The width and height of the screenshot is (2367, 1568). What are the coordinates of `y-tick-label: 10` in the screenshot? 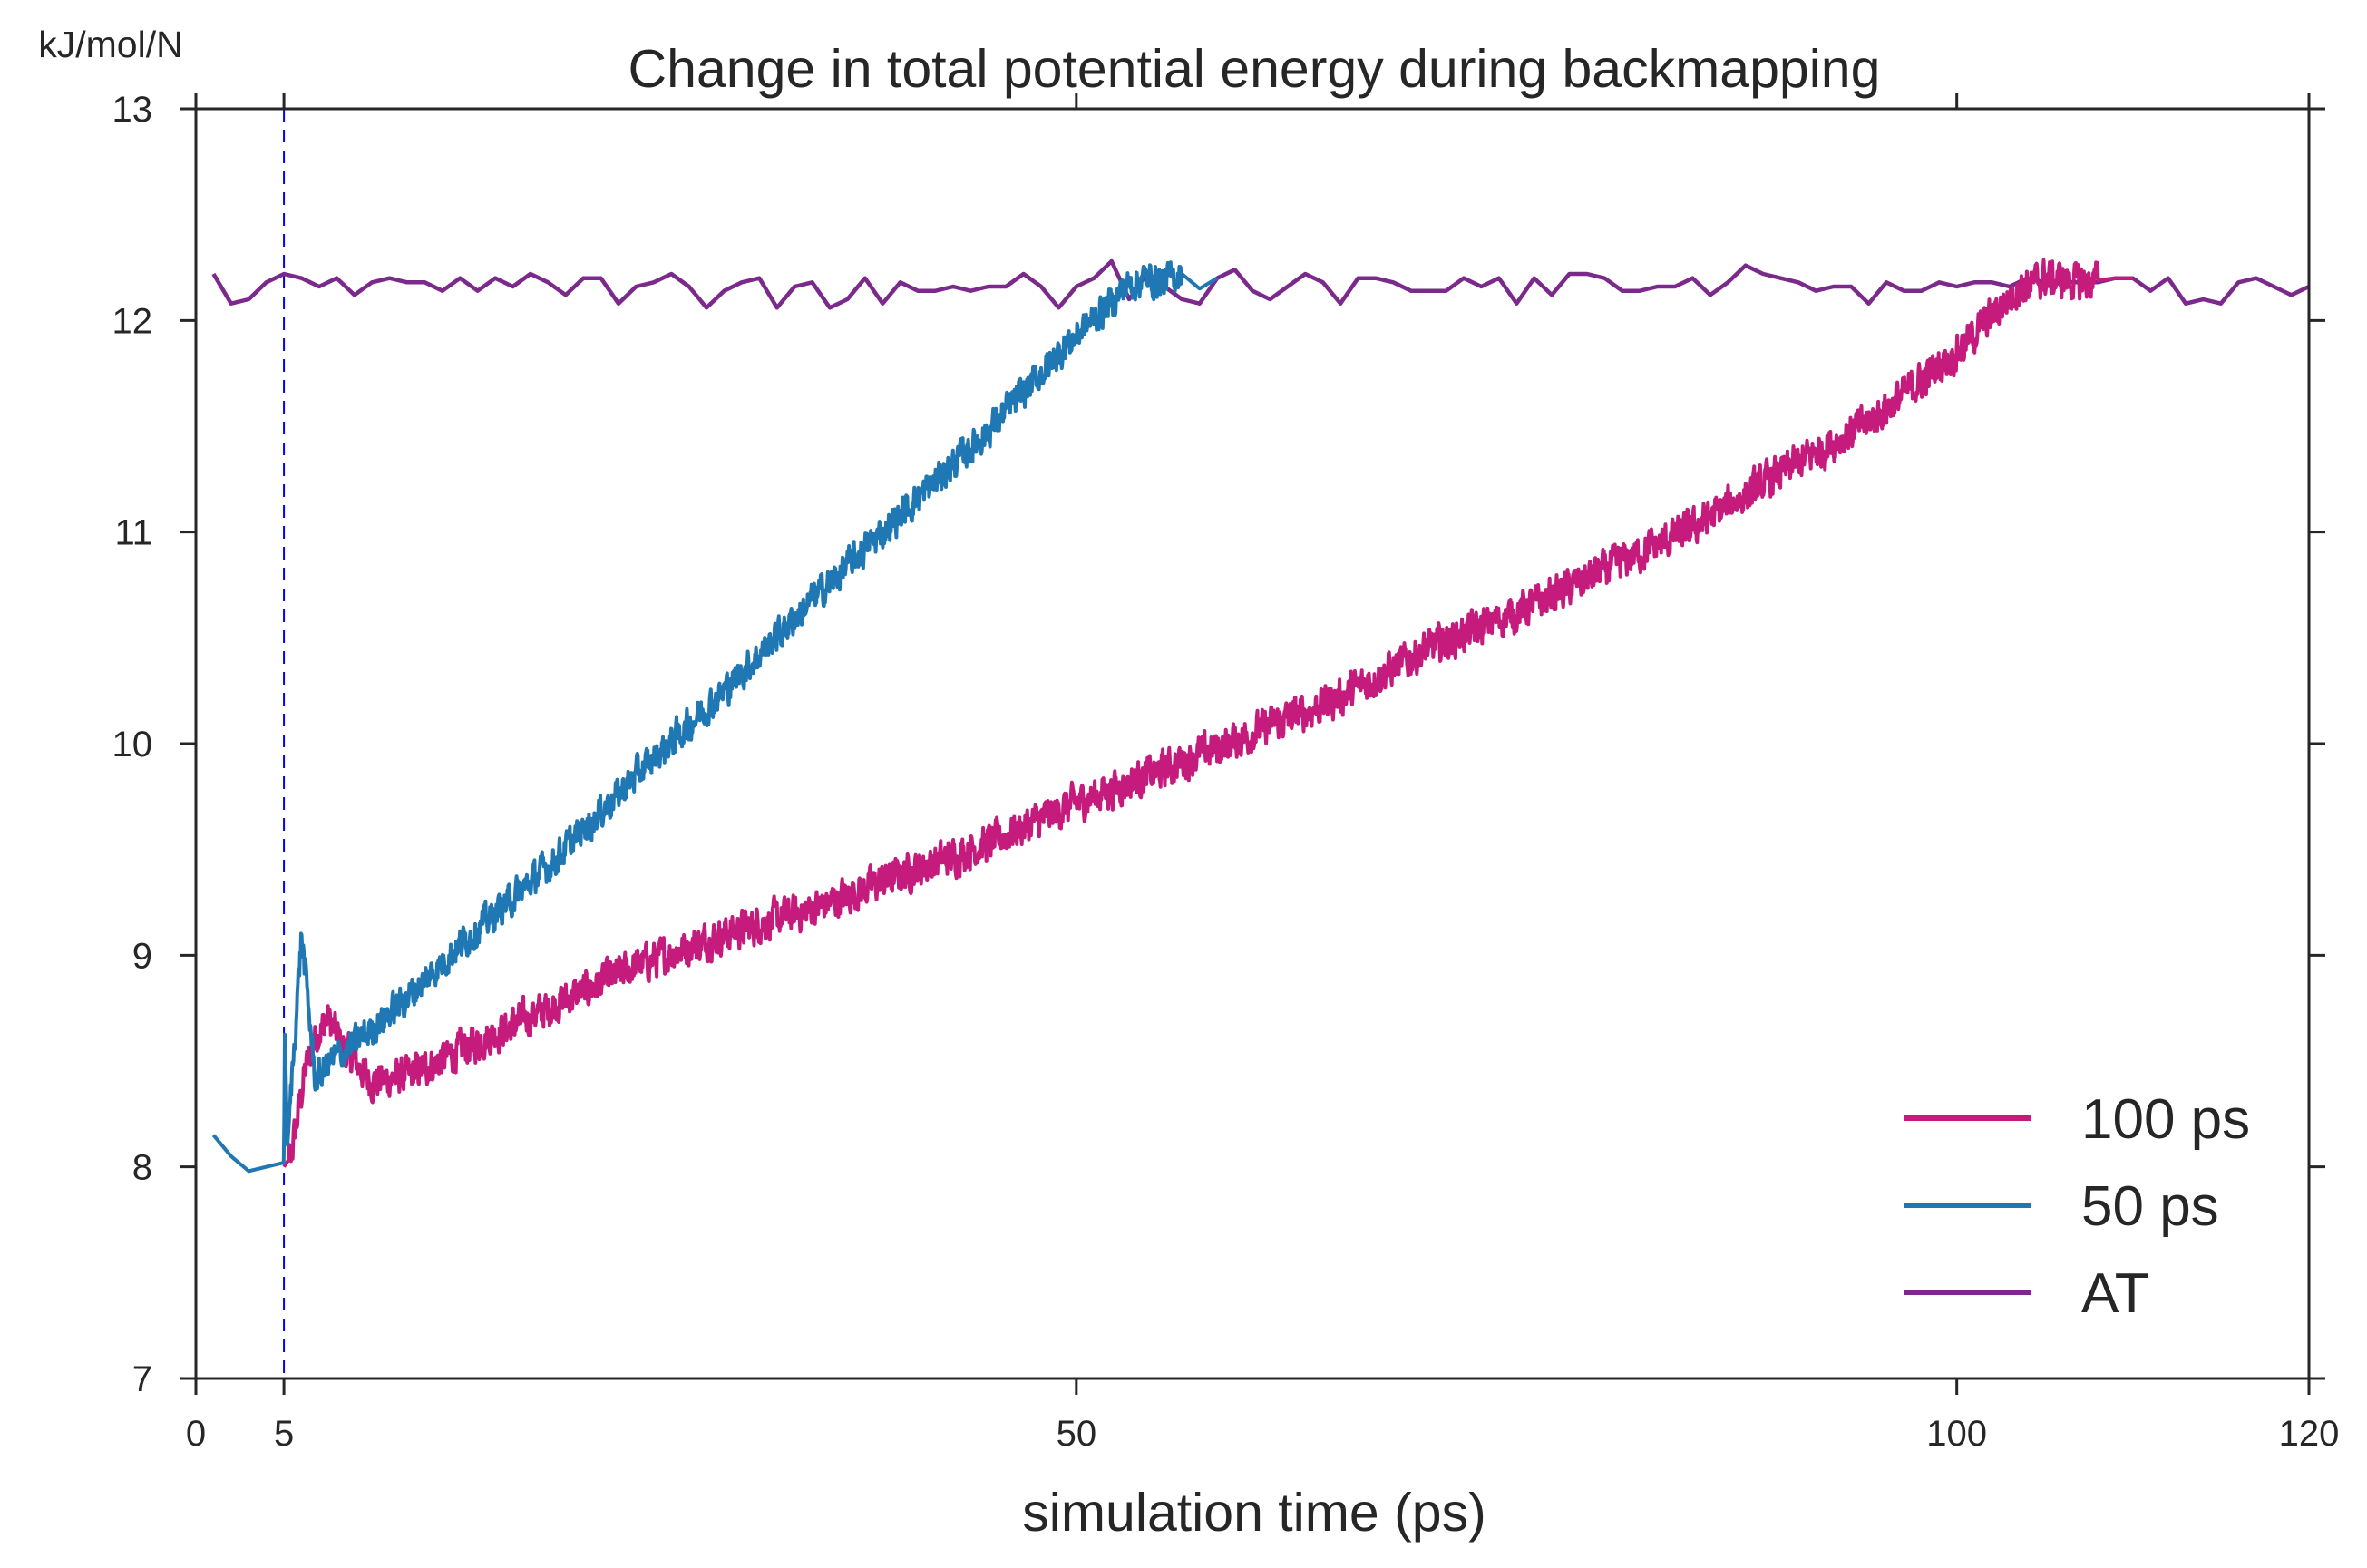 It's located at (133, 745).